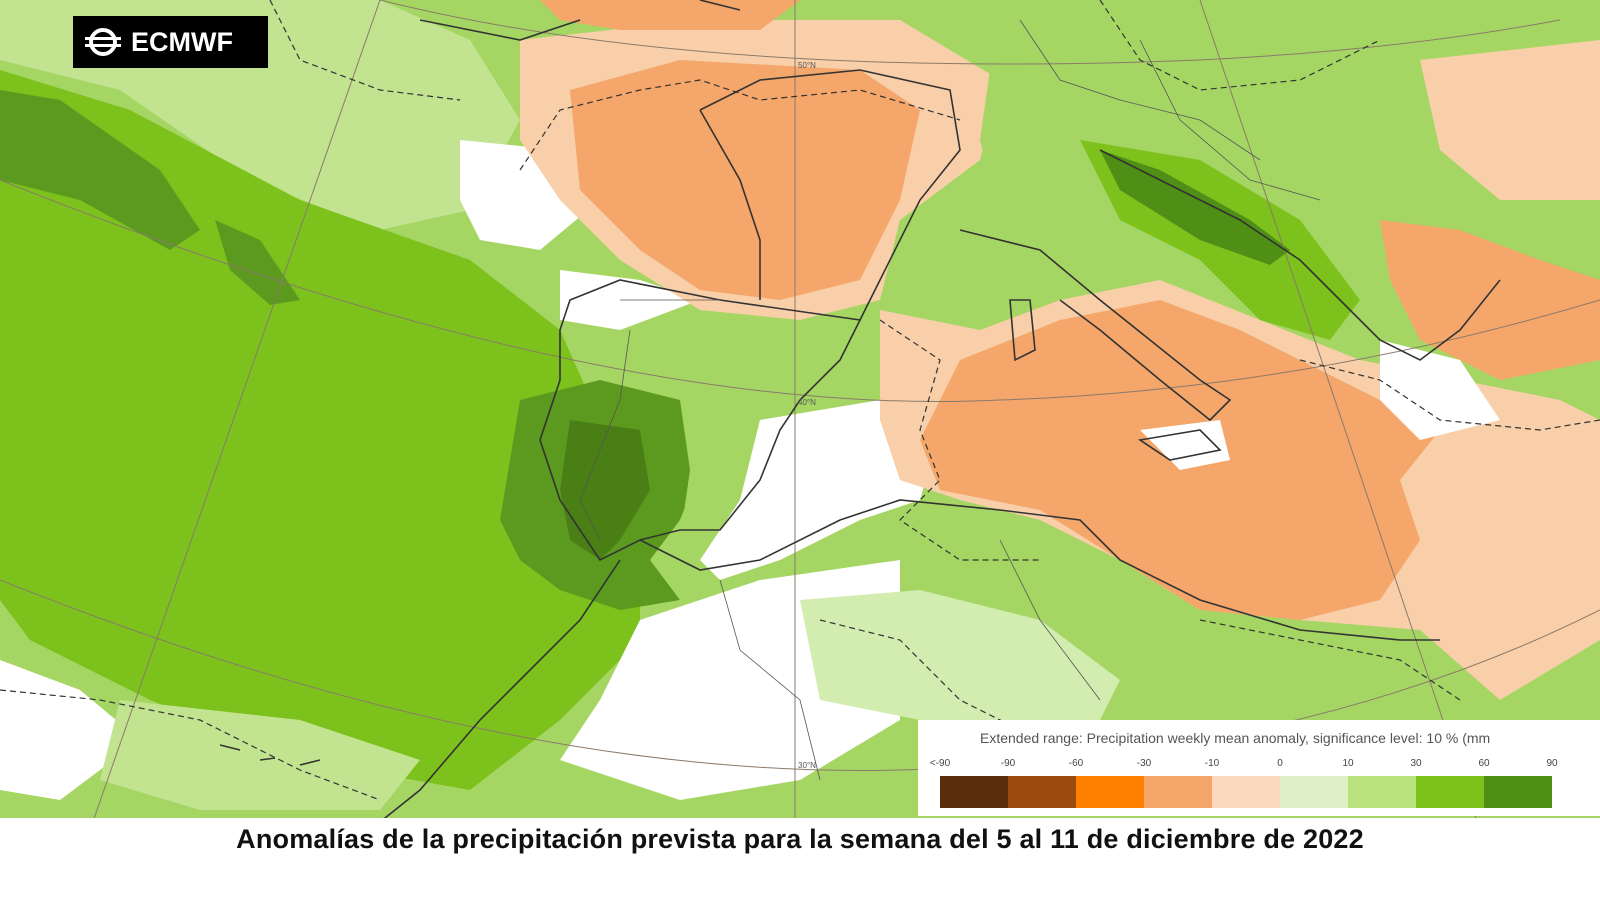 This screenshot has width=1600, height=900. Describe the element at coordinates (1022, 330) in the screenshot. I see `coast-sardinia` at that location.